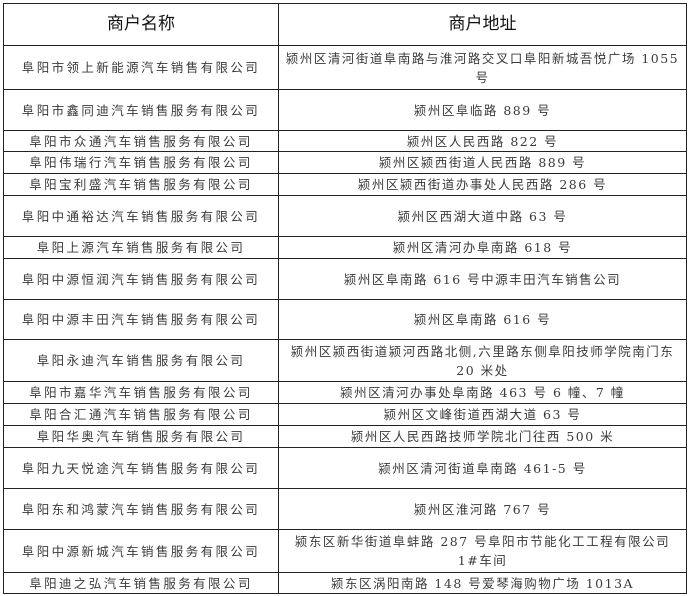 The width and height of the screenshot is (689, 596). Describe the element at coordinates (482, 110) in the screenshot. I see `merchant-address: 颍州区阜临路 889 号` at that location.